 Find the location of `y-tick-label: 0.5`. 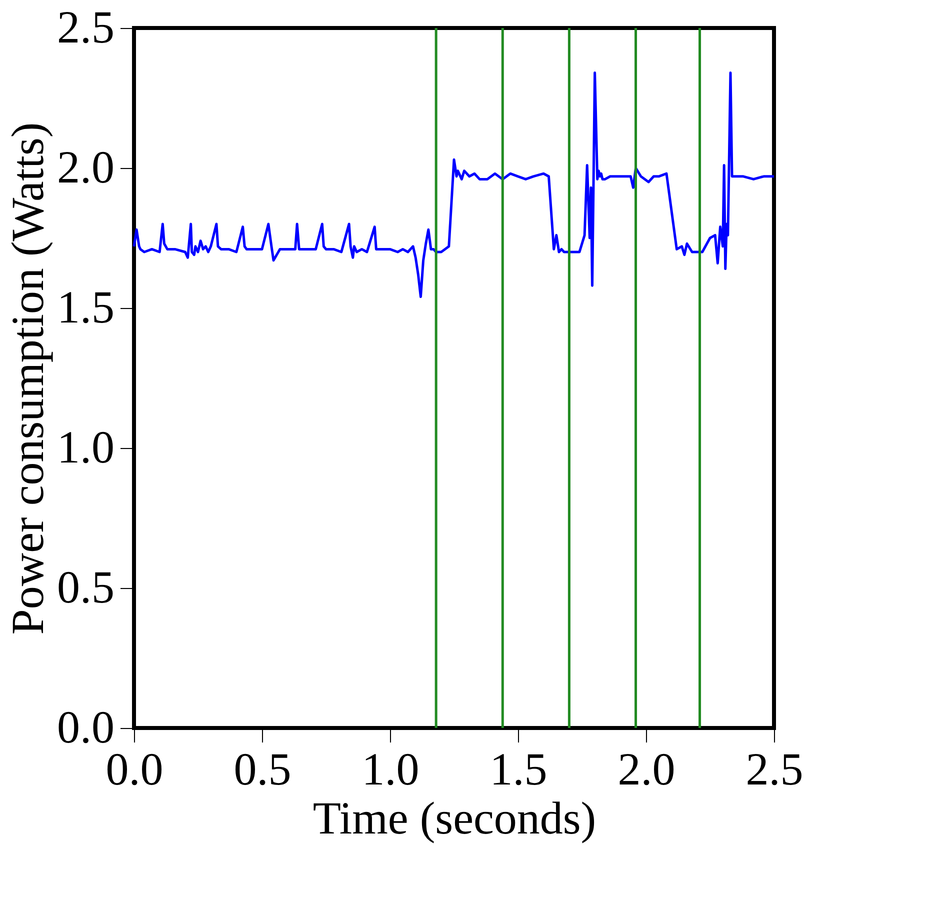

y-tick-label: 0.5 is located at coordinates (85, 587).